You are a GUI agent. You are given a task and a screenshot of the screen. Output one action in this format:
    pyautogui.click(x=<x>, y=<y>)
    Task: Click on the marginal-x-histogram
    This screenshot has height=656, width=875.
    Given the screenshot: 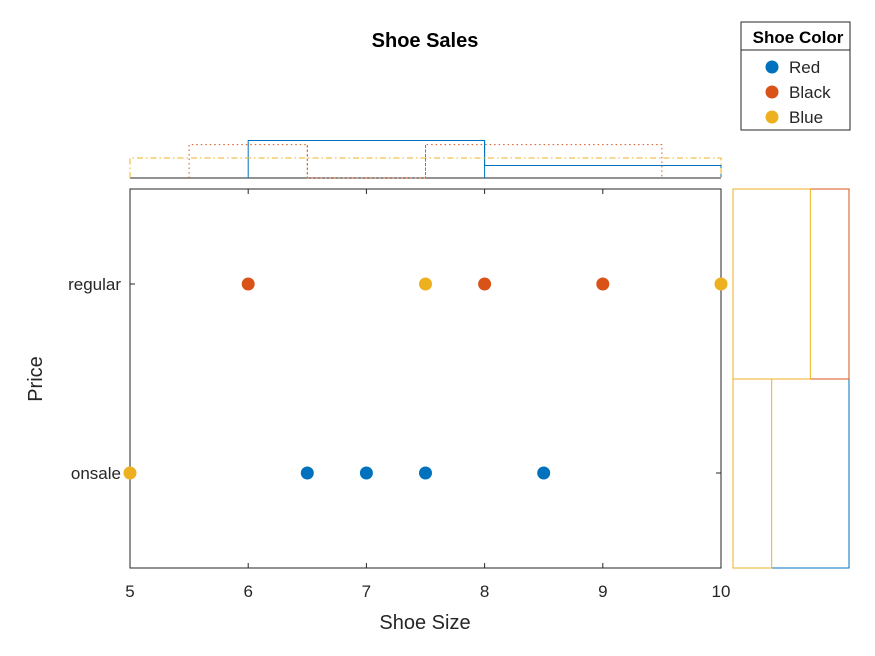 What is the action you would take?
    pyautogui.click(x=425, y=159)
    